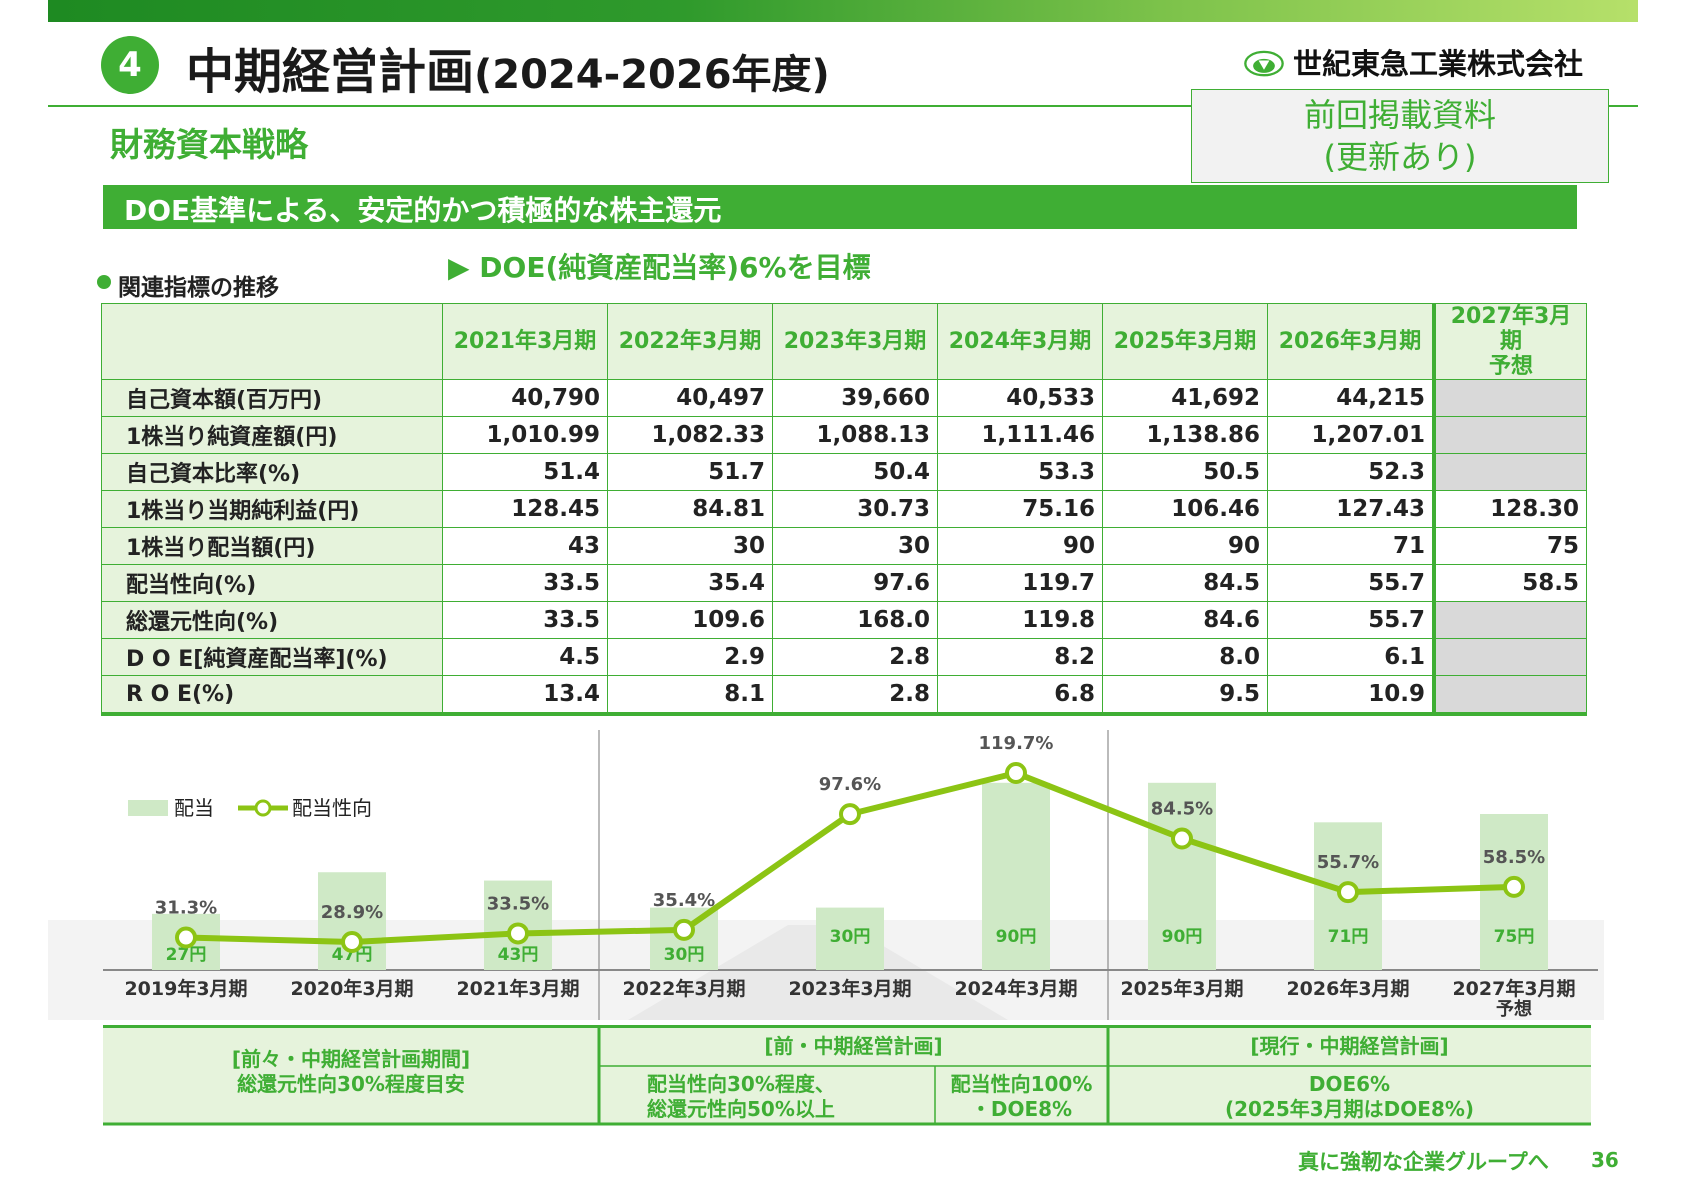 The height and width of the screenshot is (1190, 1684). I want to click on x-tick-label: 2025年3月期, so click(1181, 988).